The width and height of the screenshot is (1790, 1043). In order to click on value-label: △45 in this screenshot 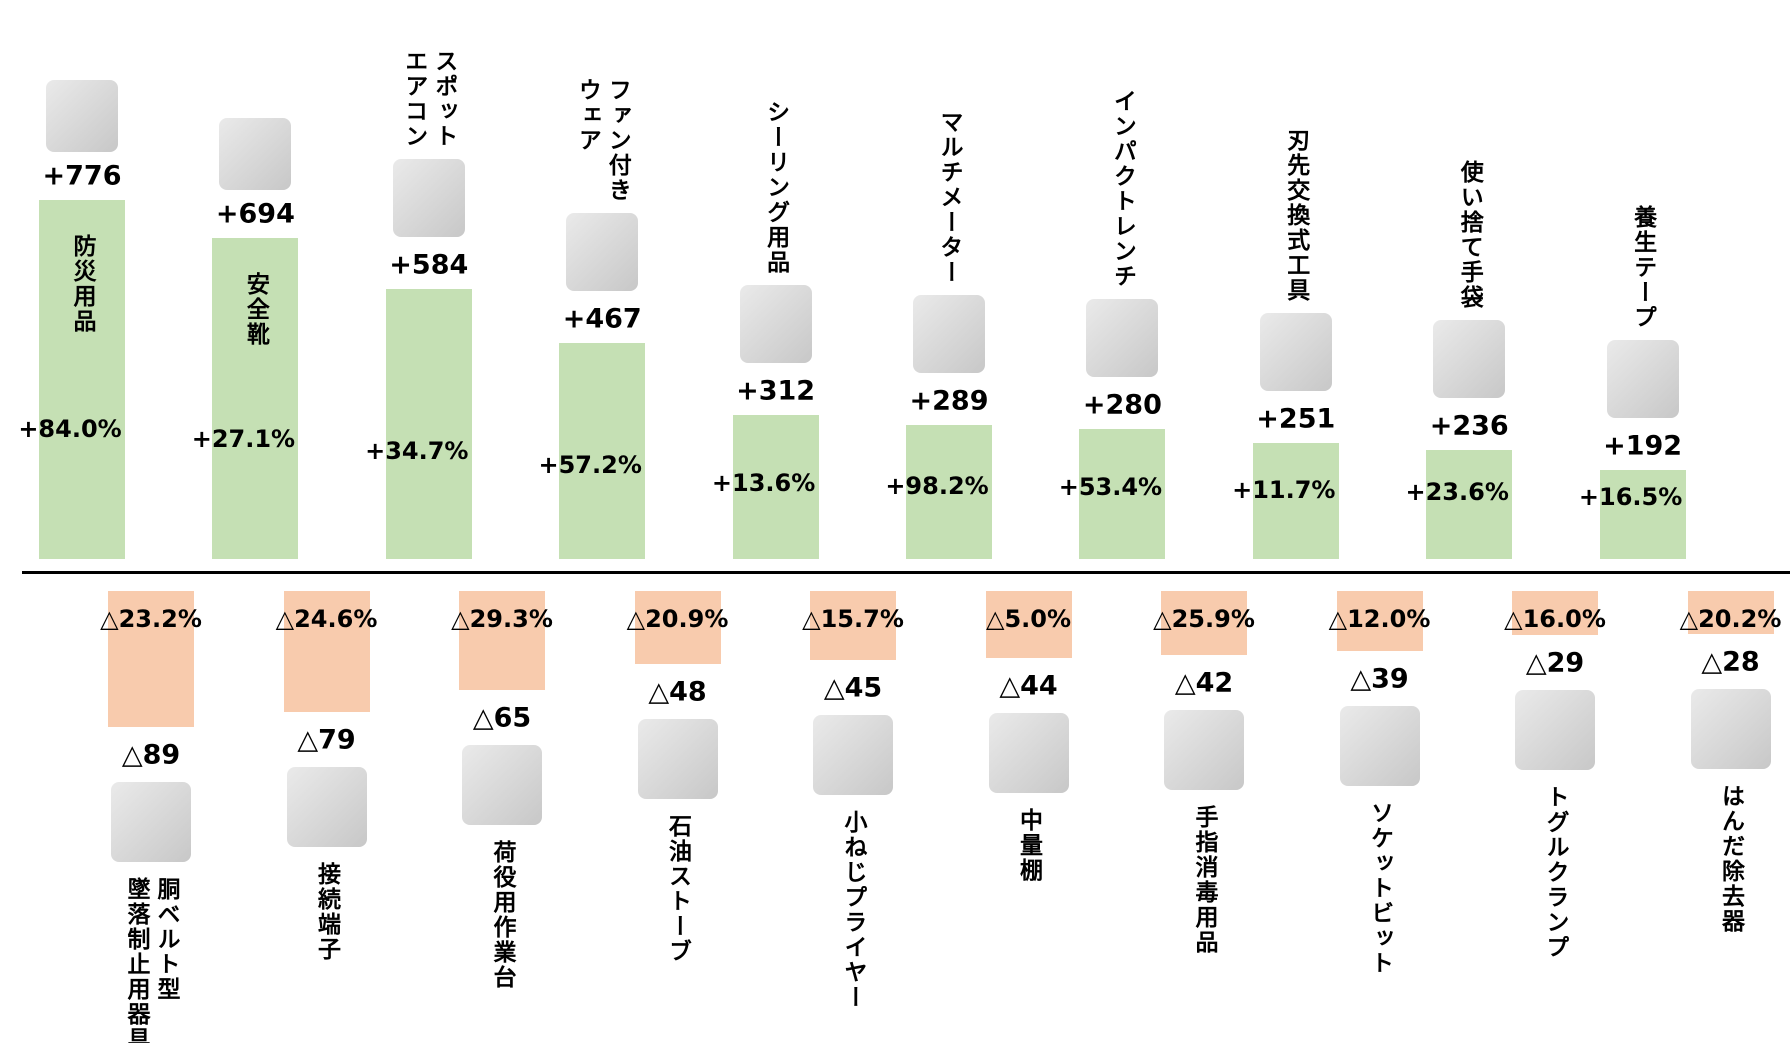, I will do `click(853, 688)`.